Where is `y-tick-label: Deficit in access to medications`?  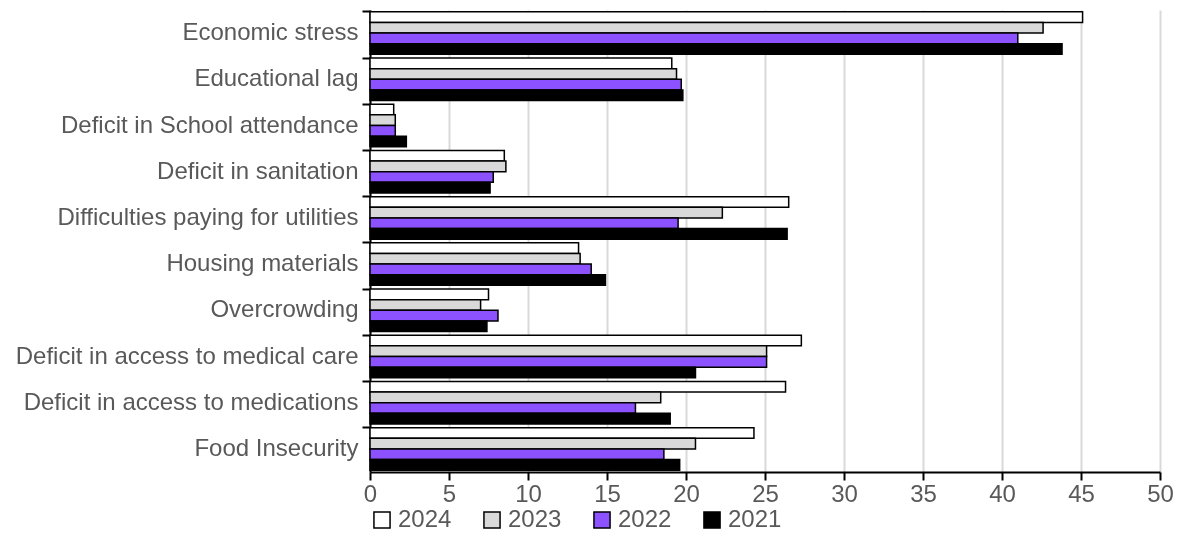 y-tick-label: Deficit in access to medications is located at coordinates (191, 401).